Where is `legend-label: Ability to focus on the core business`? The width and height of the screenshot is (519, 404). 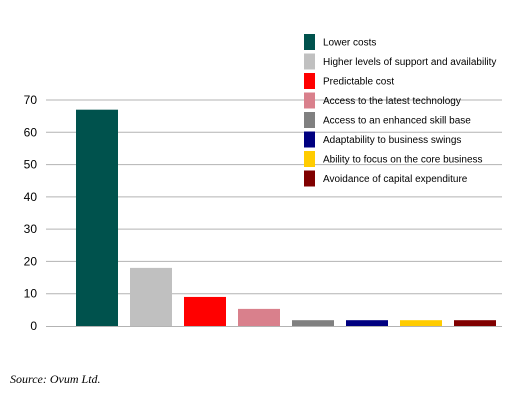 legend-label: Ability to focus on the core business is located at coordinates (403, 160).